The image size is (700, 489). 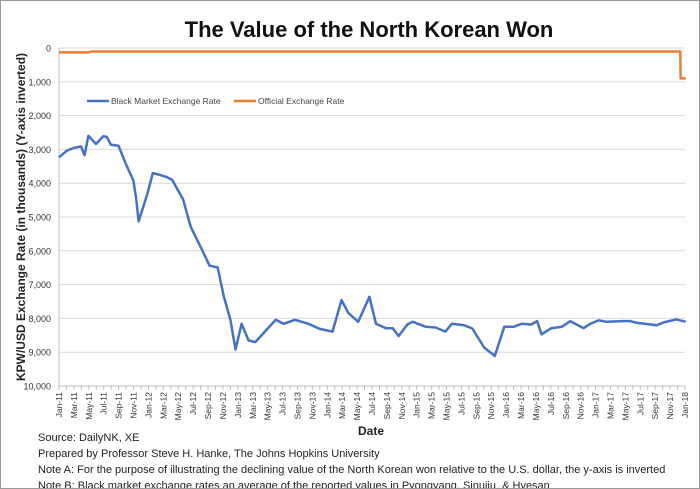 I want to click on x-tick-label: Mar-11, so click(x=74, y=405).